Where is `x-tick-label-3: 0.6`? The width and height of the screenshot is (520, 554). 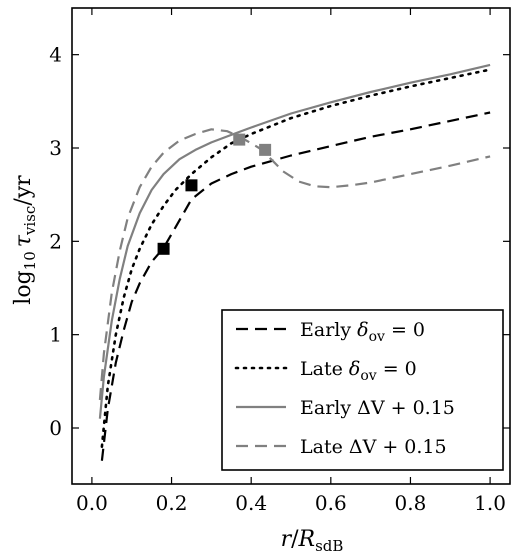
x-tick-label-3: 0.6 is located at coordinates (331, 503).